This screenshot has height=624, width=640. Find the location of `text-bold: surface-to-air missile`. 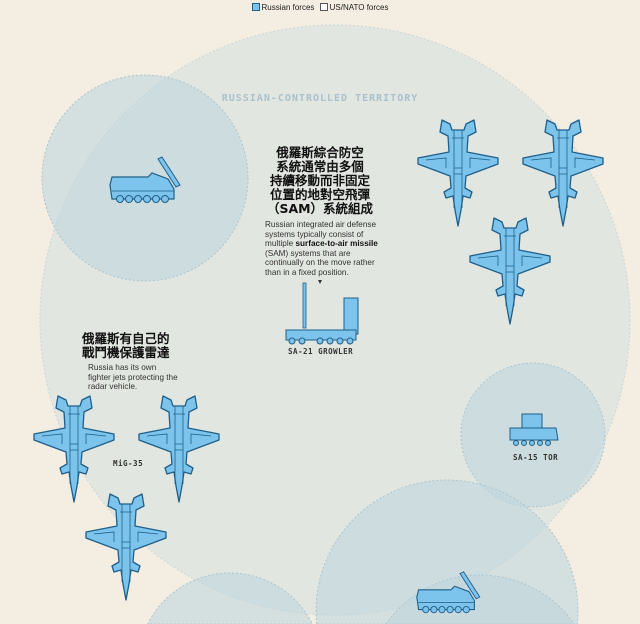

text-bold: surface-to-air missile is located at coordinates (336, 244).